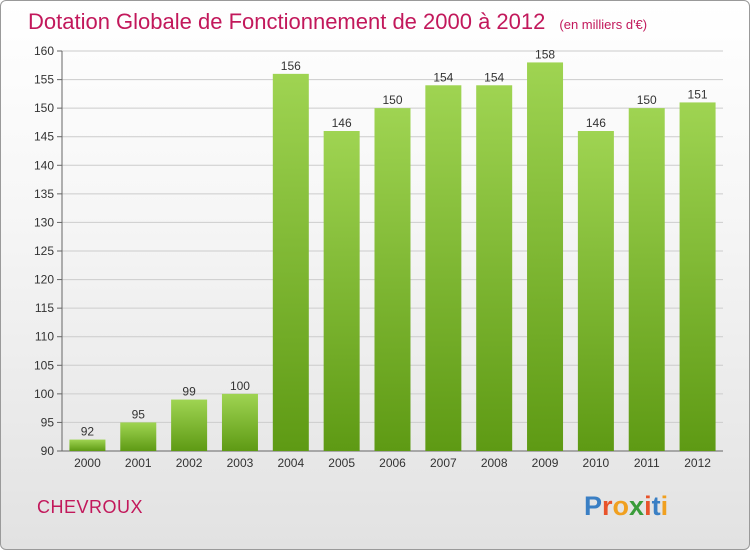 The width and height of the screenshot is (750, 550). I want to click on bar-value-label: 158, so click(545, 54).